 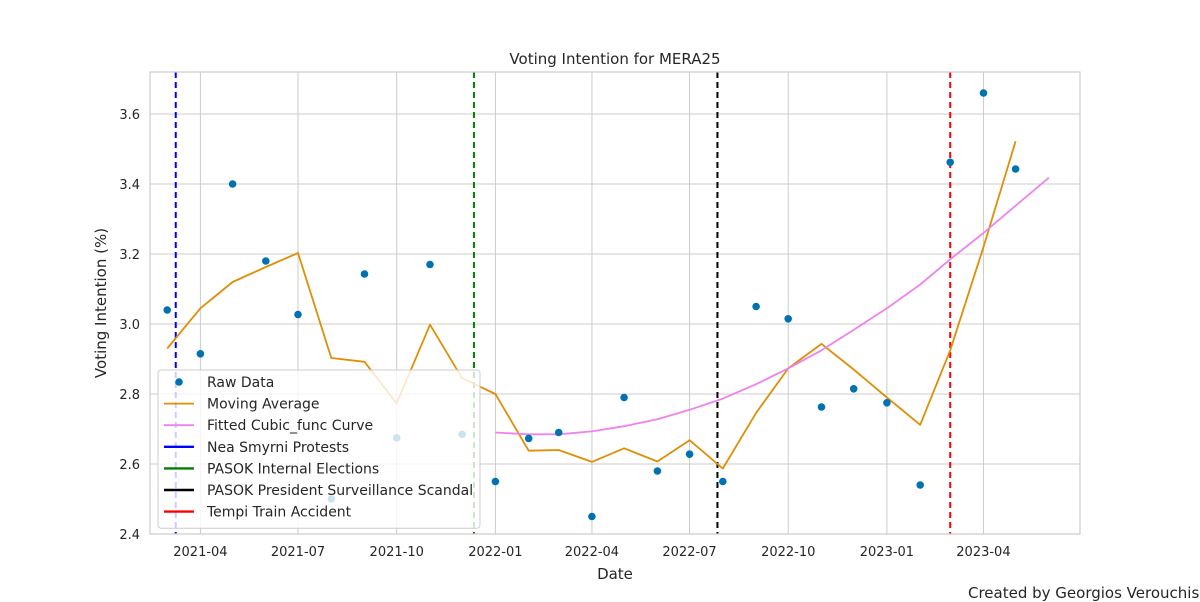 What do you see at coordinates (263, 405) in the screenshot?
I see `legend-label: Moving Average` at bounding box center [263, 405].